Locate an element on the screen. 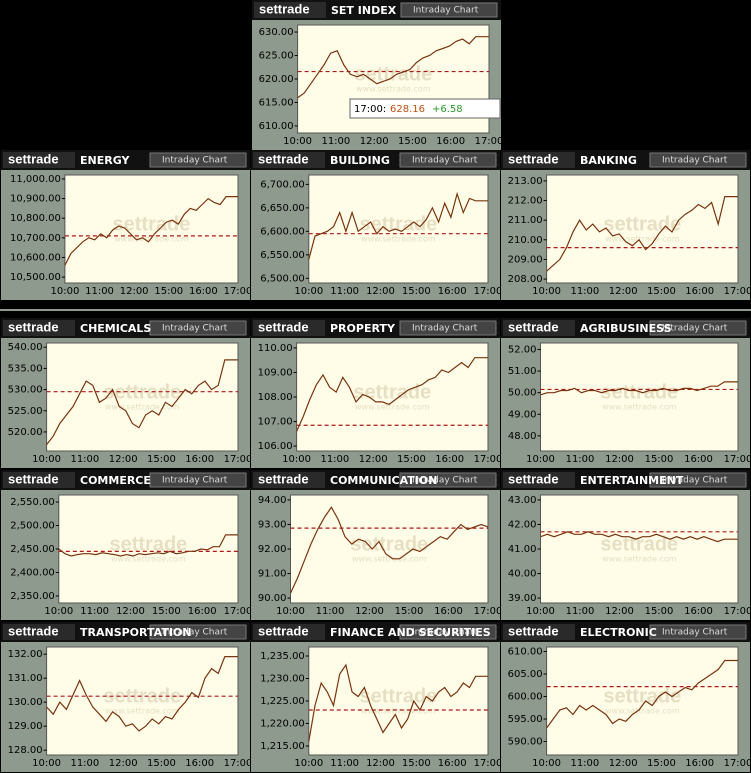  y-tick-label: 6,650.00 is located at coordinates (282, 208).